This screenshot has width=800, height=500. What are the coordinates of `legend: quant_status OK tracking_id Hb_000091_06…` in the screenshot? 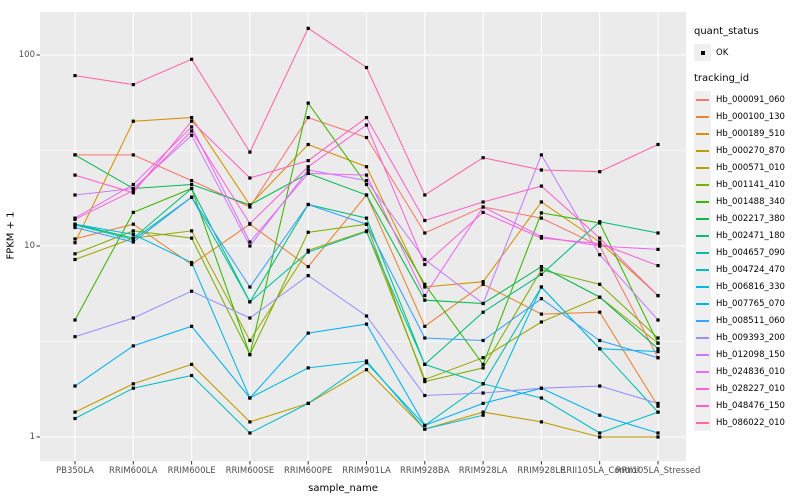 It's located at (746, 228).